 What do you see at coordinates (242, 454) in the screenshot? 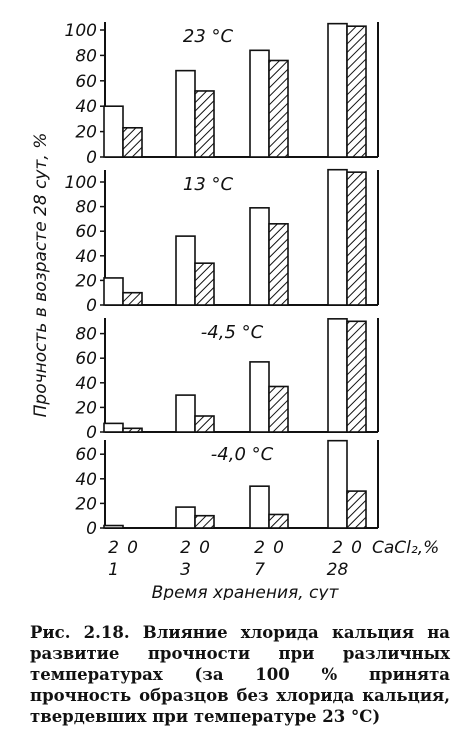
I see `panel-temperature-title: -4,0 °C` at bounding box center [242, 454].